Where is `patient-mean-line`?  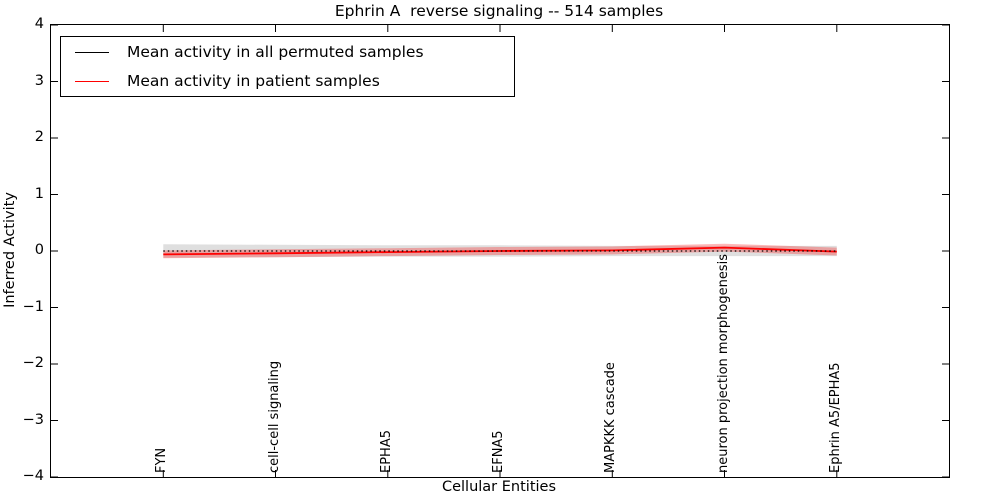
patient-mean-line is located at coordinates (500, 251).